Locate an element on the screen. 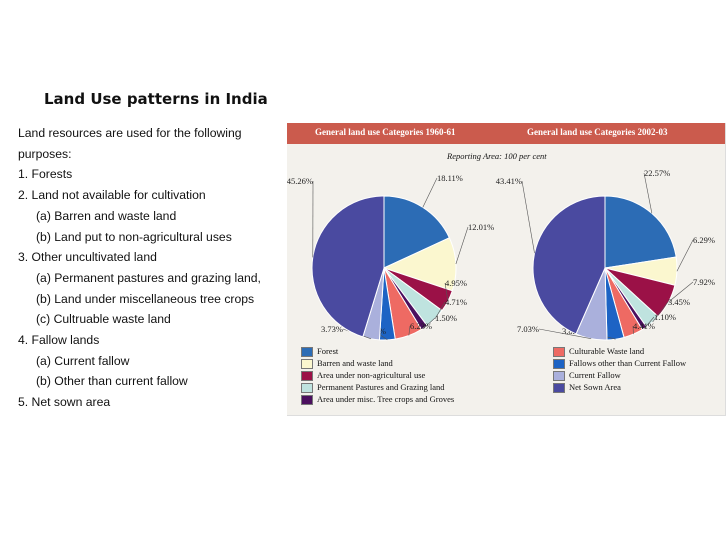  slice-label: 12.01% is located at coordinates (481, 227).